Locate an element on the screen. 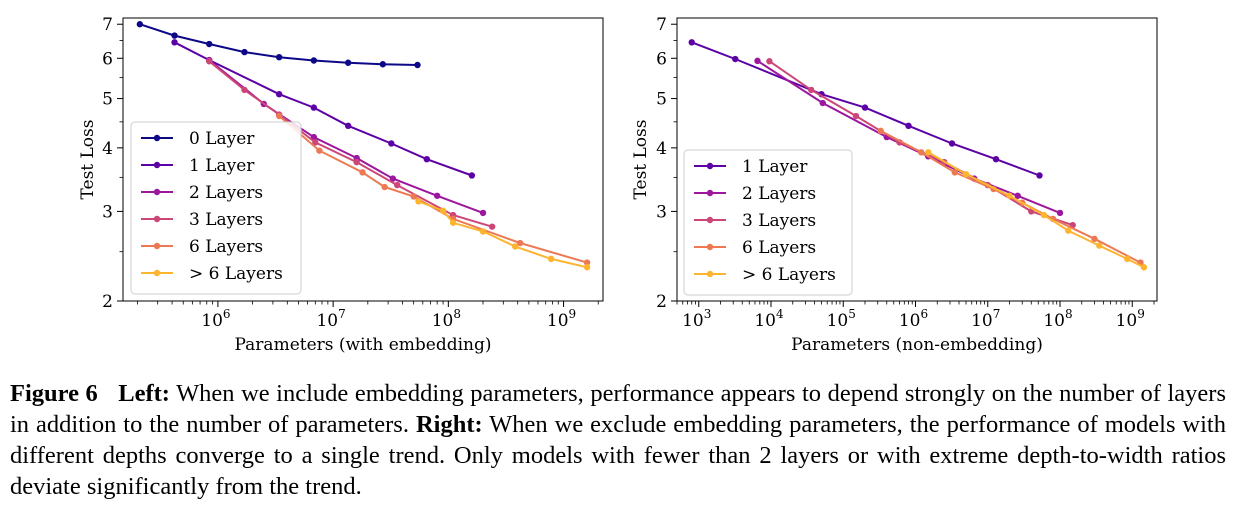 Image resolution: width=1238 pixels, height=519 pixels. caption-right-head: Right: is located at coordinates (449, 424).